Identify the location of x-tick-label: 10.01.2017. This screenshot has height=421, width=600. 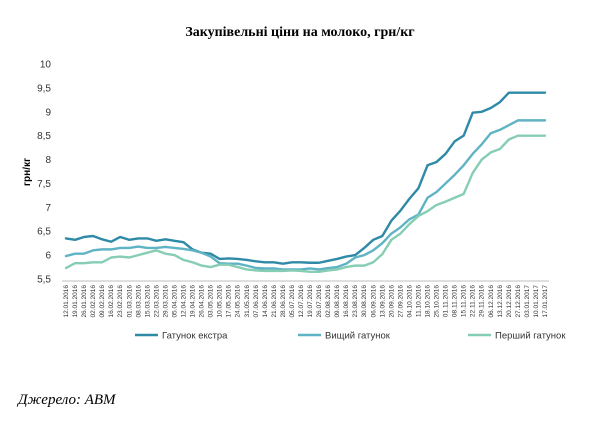
(536, 301).